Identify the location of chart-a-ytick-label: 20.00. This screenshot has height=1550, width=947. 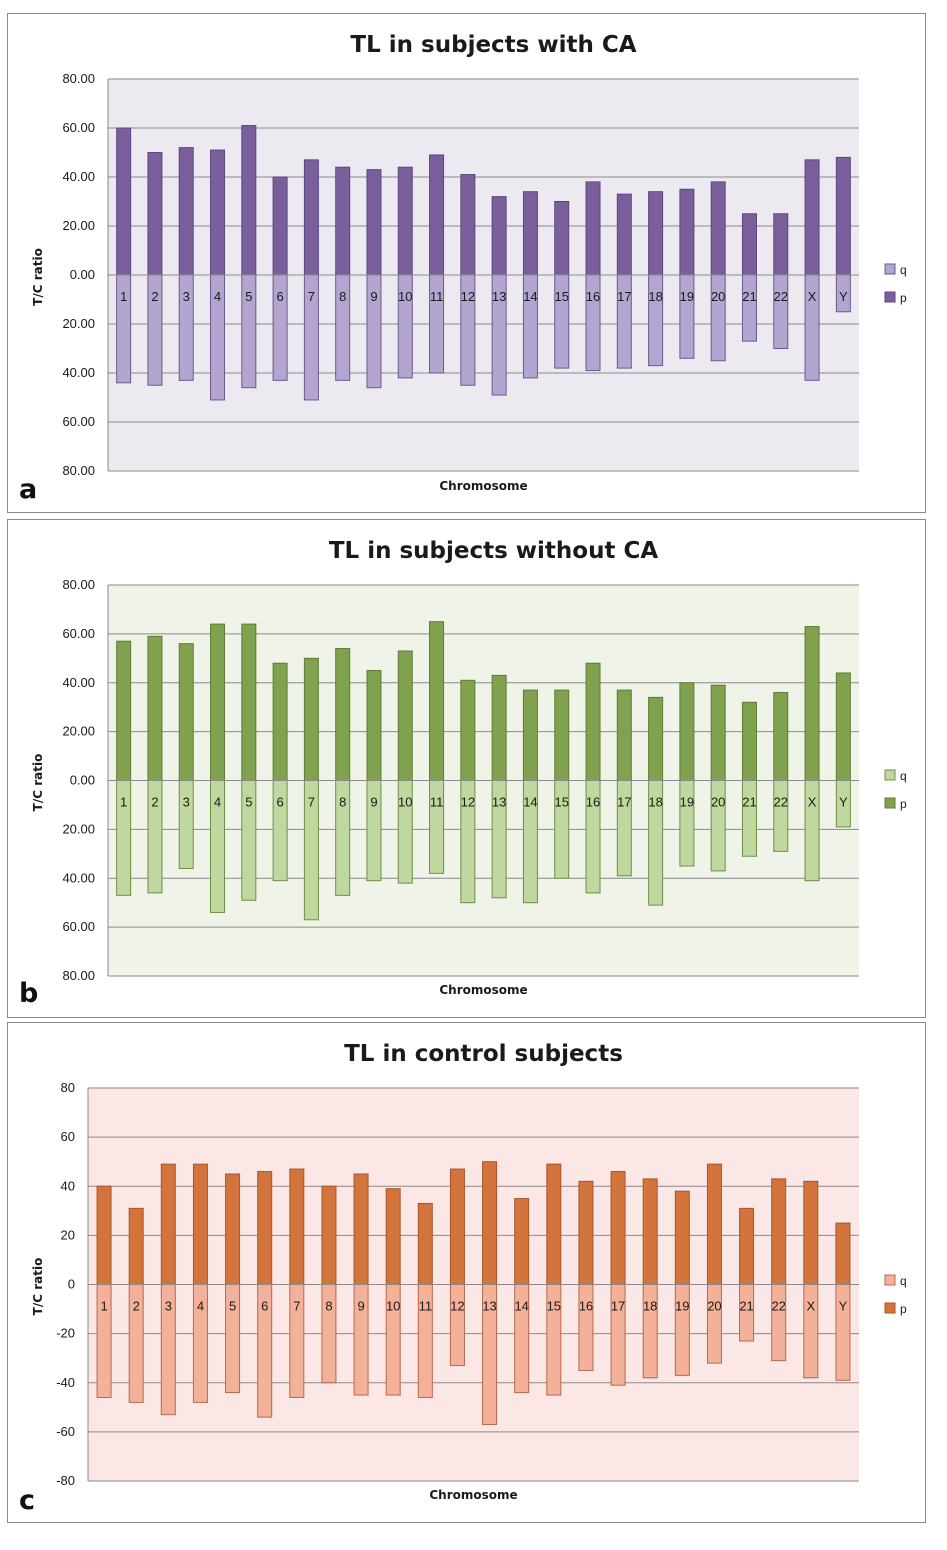
(78, 323).